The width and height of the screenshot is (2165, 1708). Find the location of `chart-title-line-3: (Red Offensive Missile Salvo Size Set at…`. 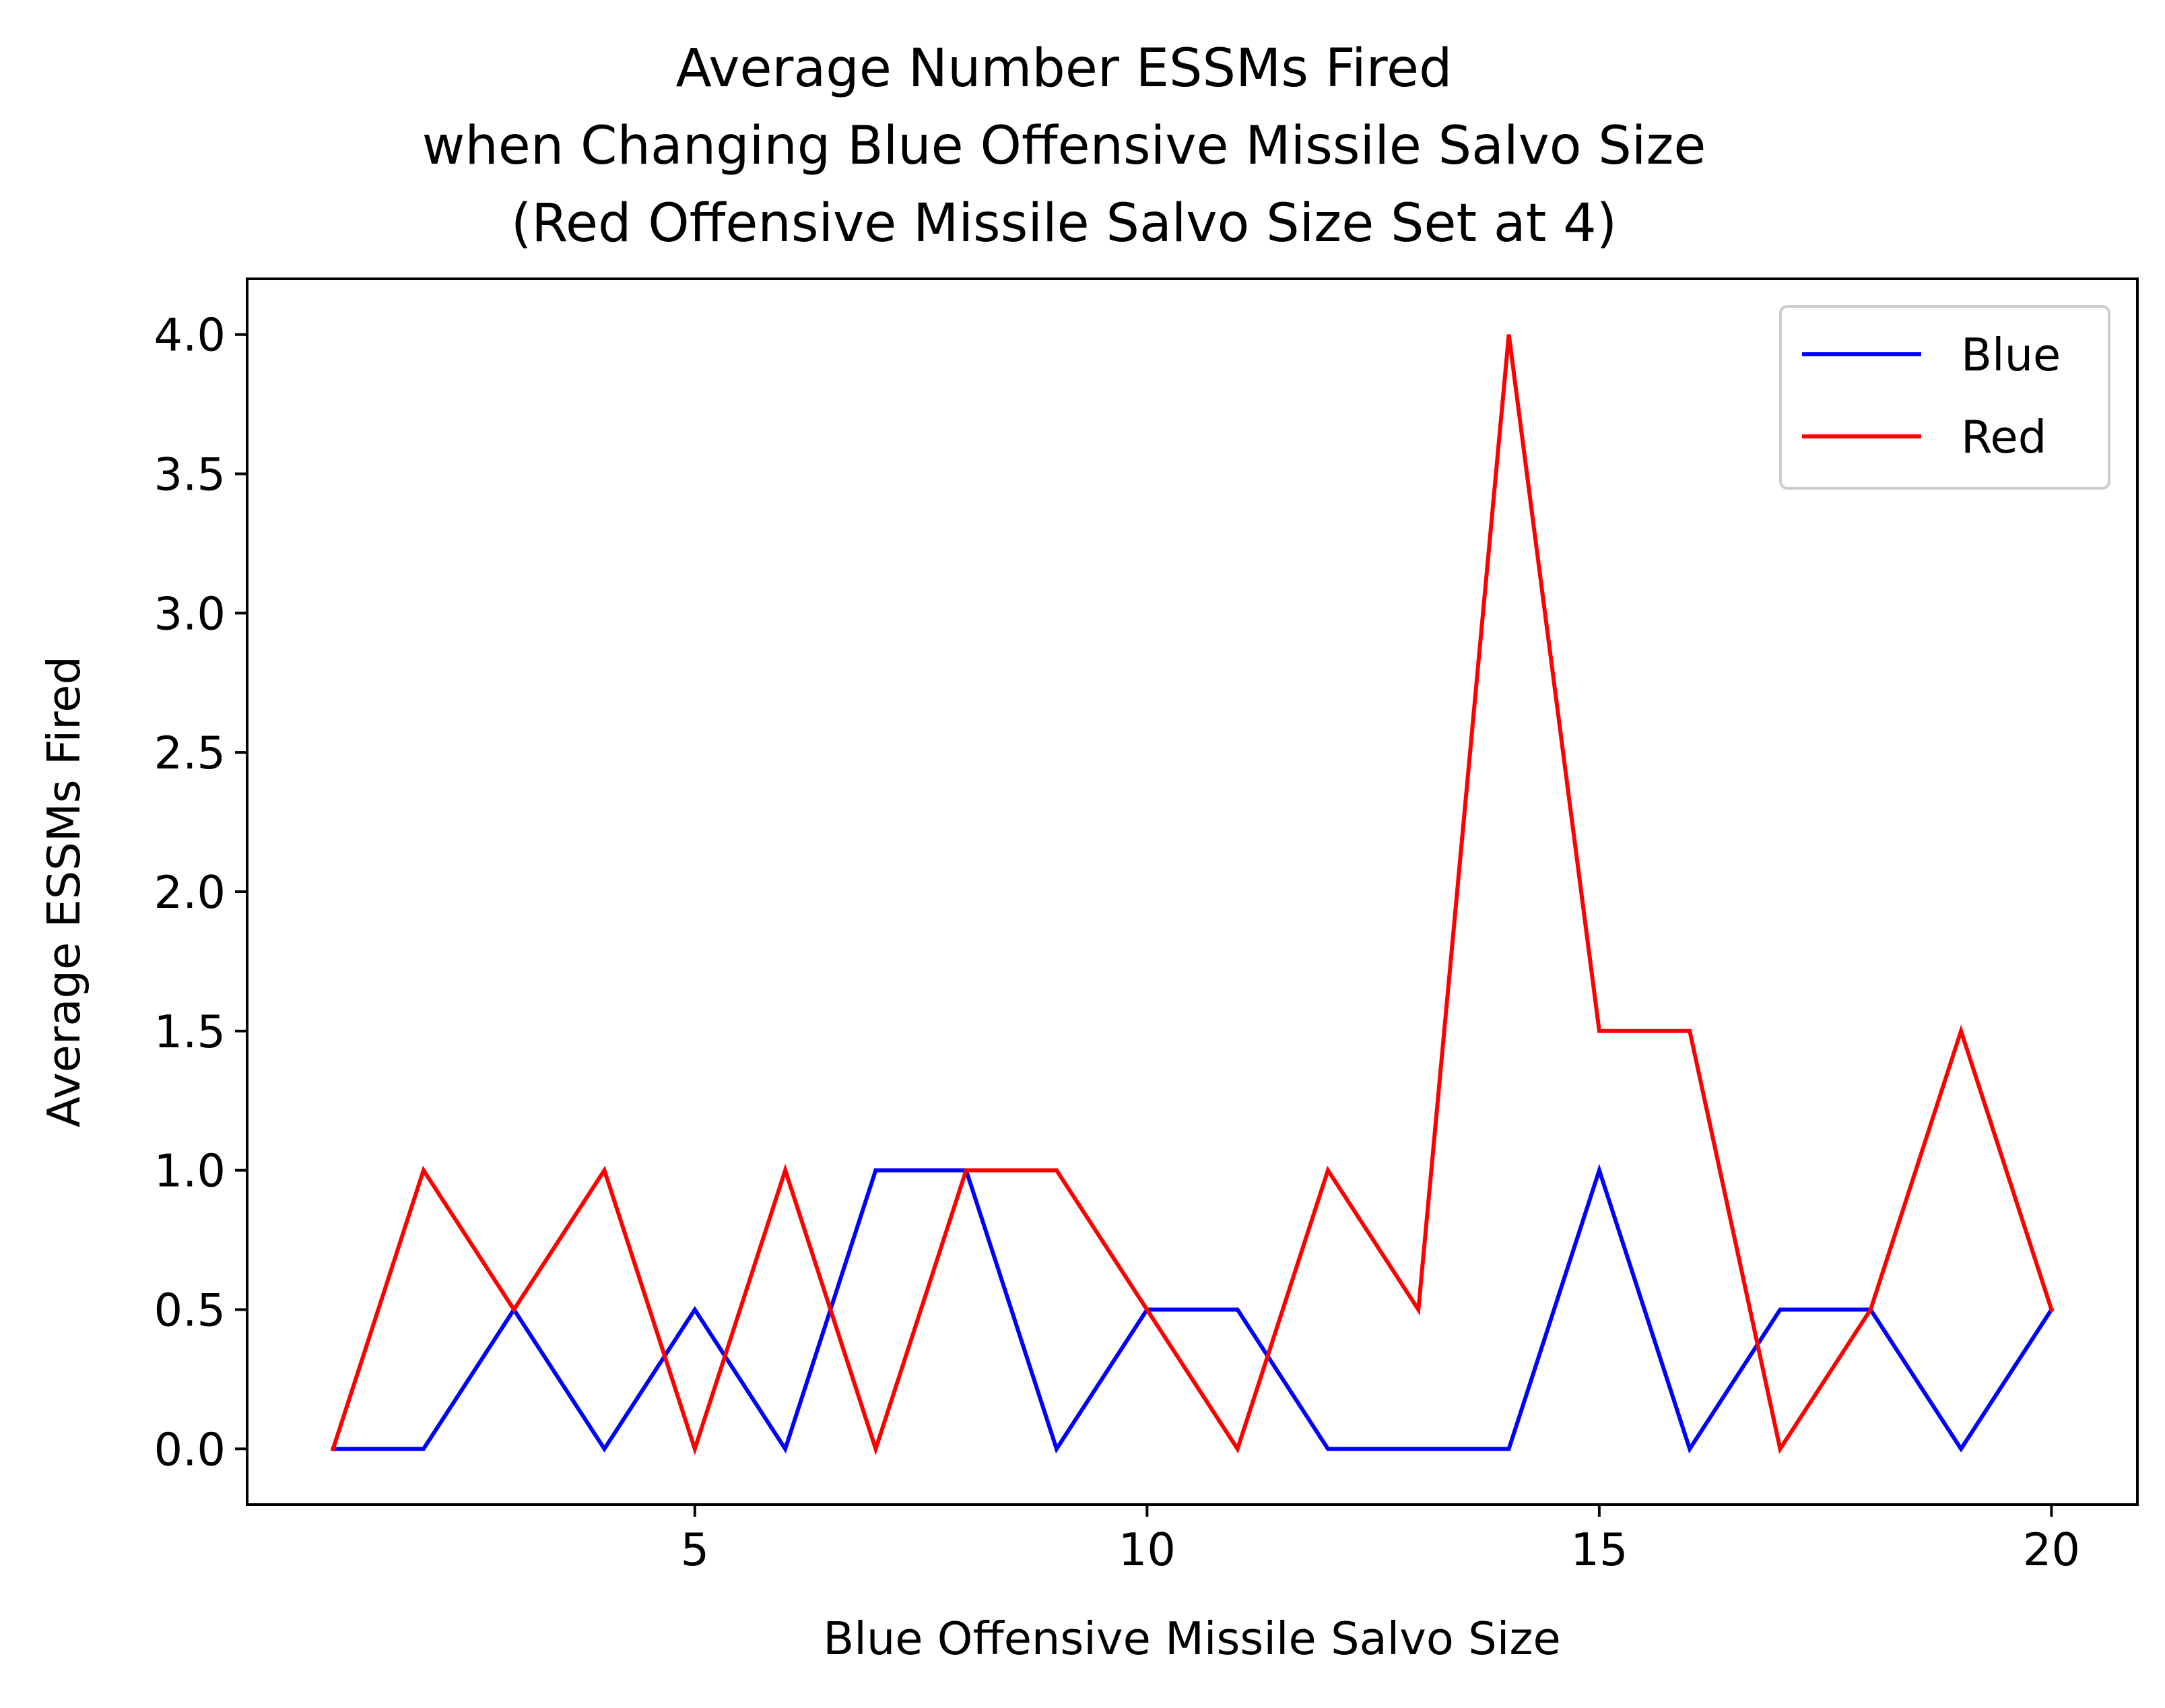

chart-title-line-3: (Red Offensive Missile Salvo Size Set at… is located at coordinates (1064, 224).